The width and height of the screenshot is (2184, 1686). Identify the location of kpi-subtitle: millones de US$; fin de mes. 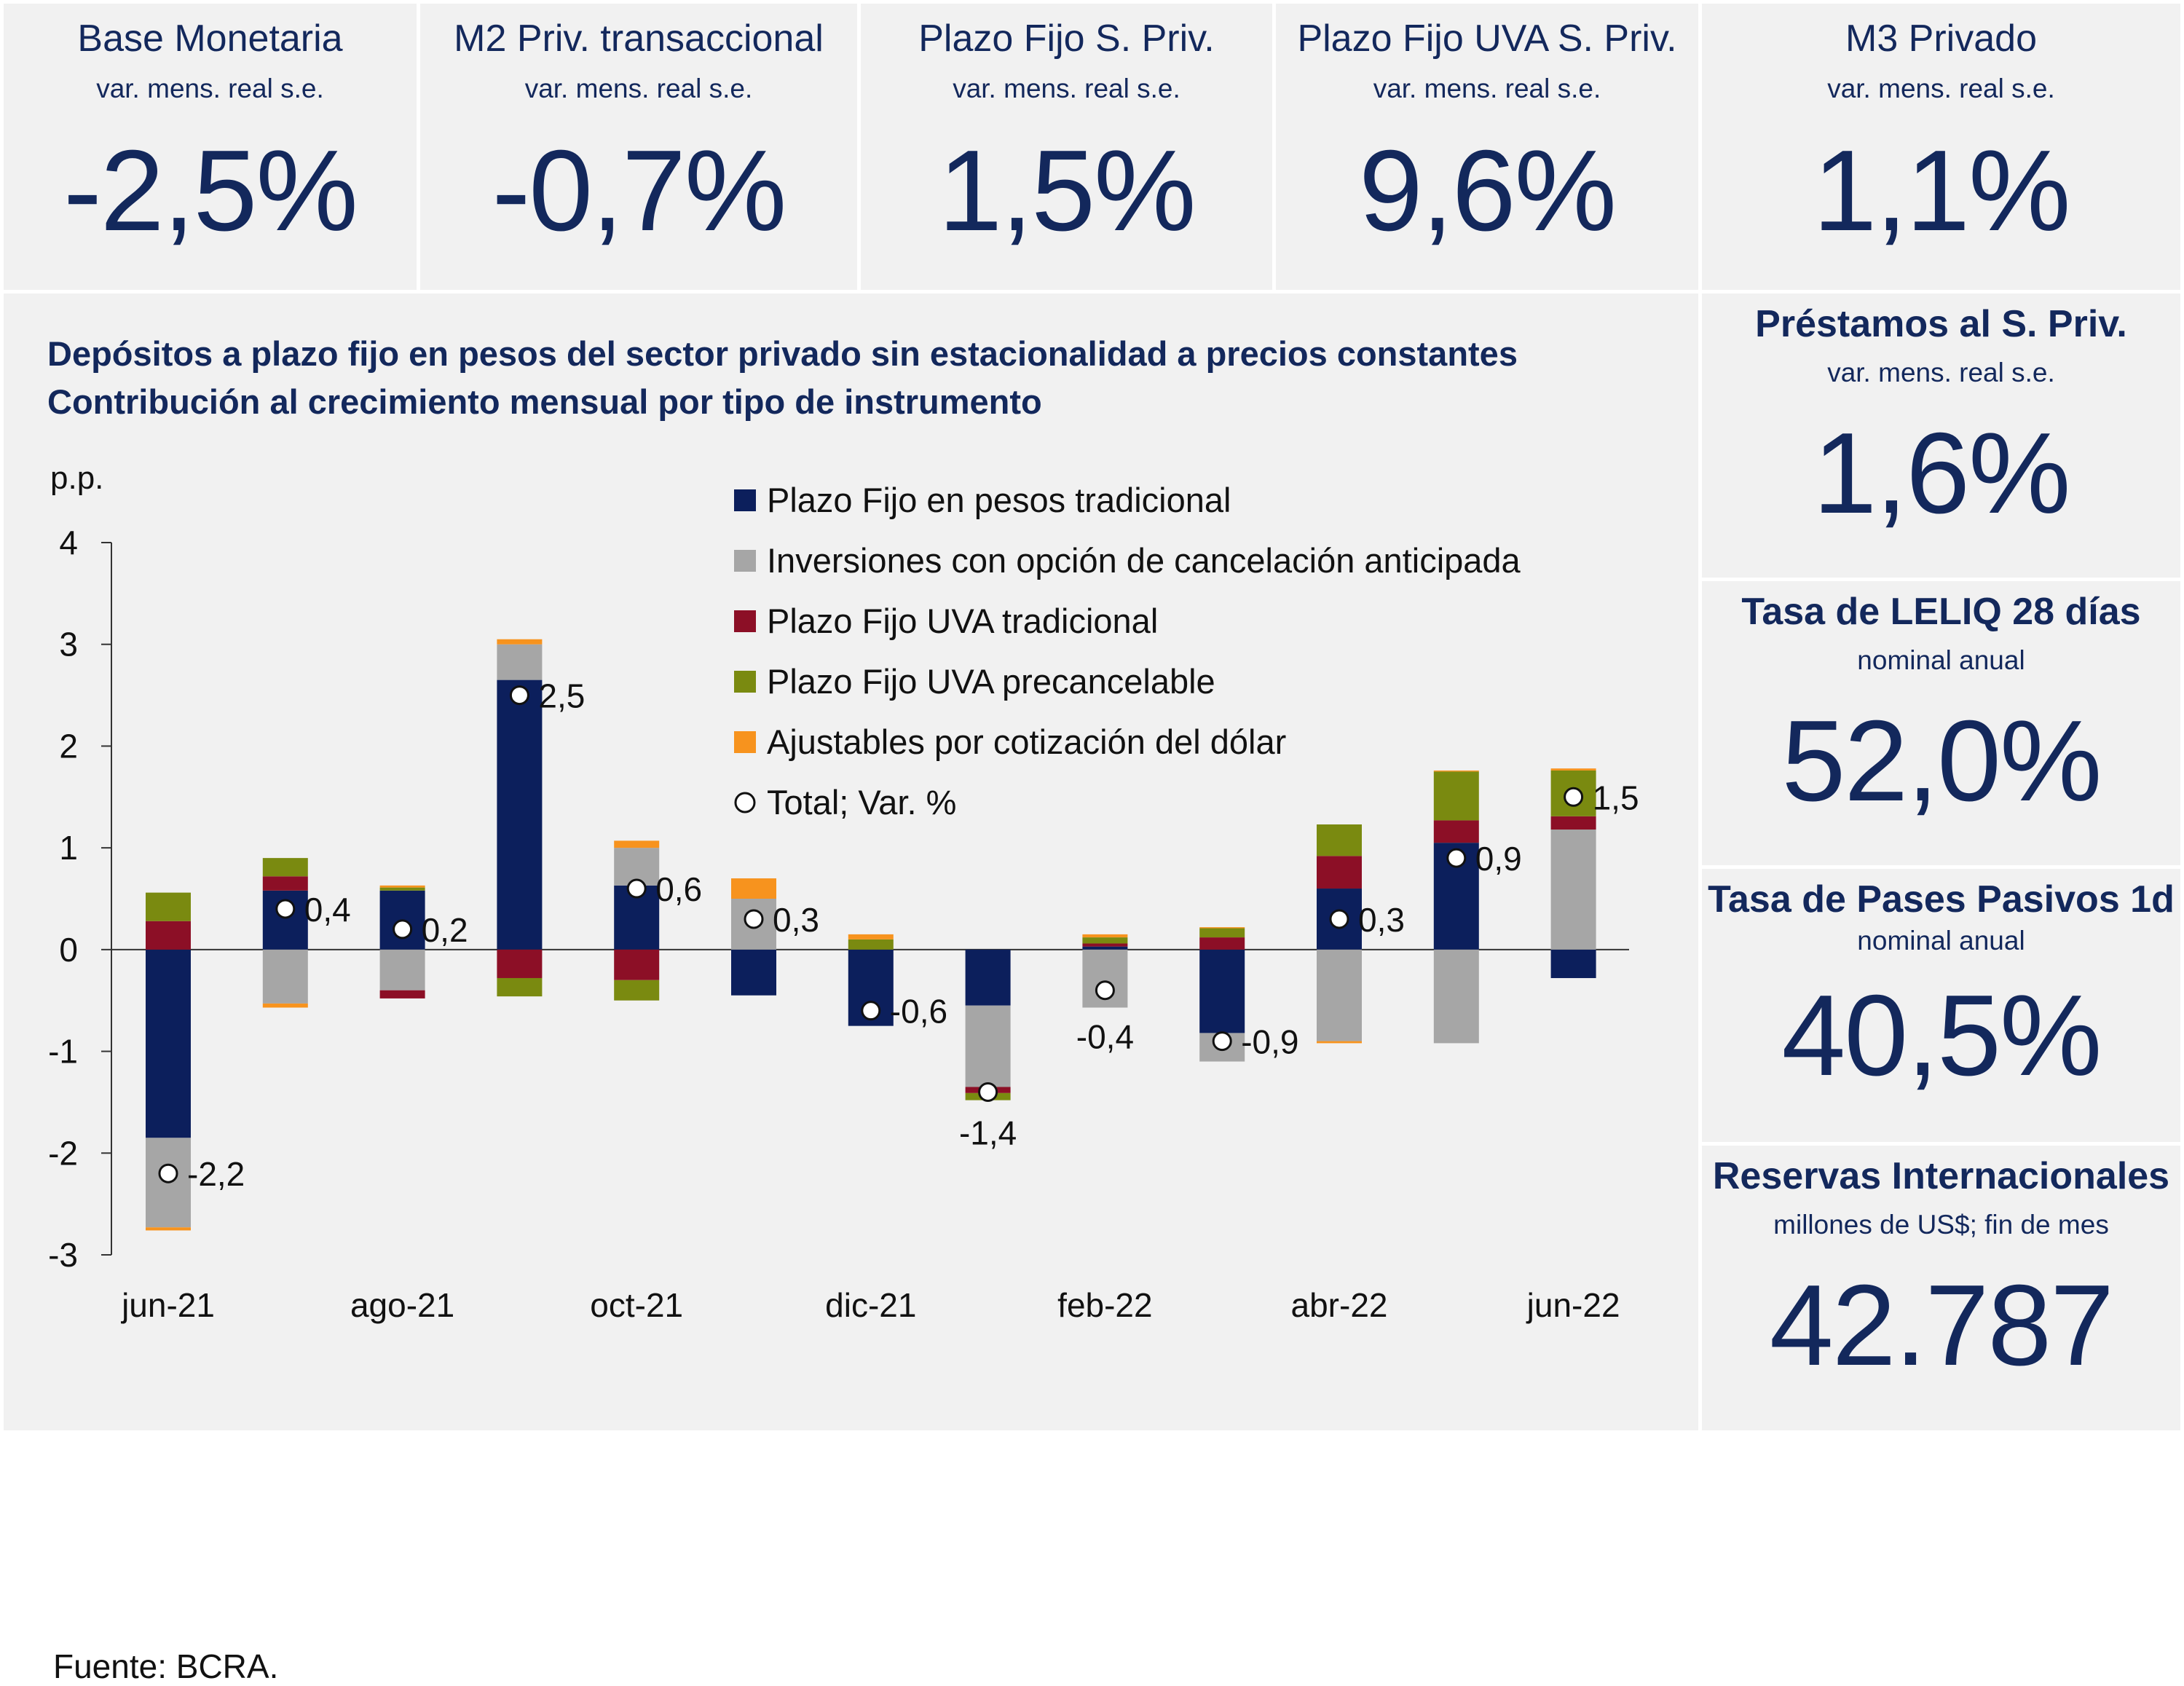
(1941, 1225).